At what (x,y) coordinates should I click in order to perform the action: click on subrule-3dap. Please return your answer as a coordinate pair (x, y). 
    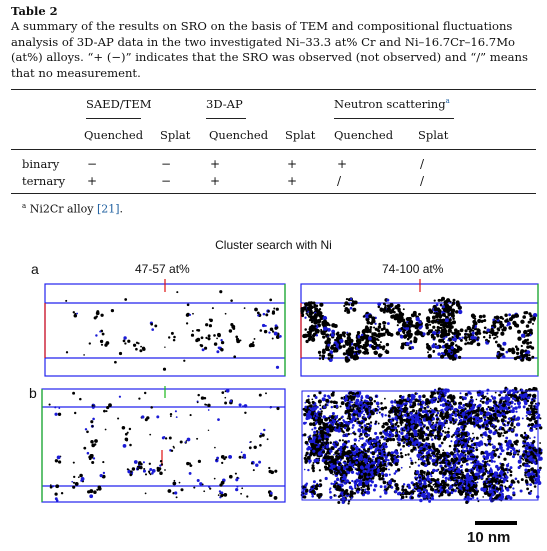
    Looking at the image, I should click on (226, 118).